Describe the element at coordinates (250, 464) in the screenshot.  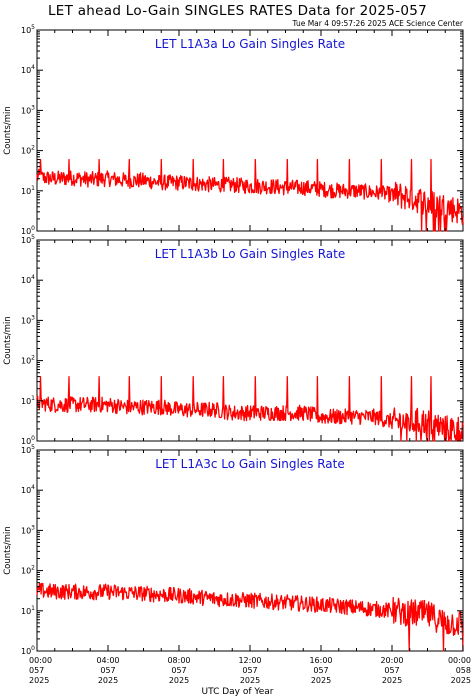
I see `panel-title-3: LET L1A3c Lo Gain Singles Rate` at that location.